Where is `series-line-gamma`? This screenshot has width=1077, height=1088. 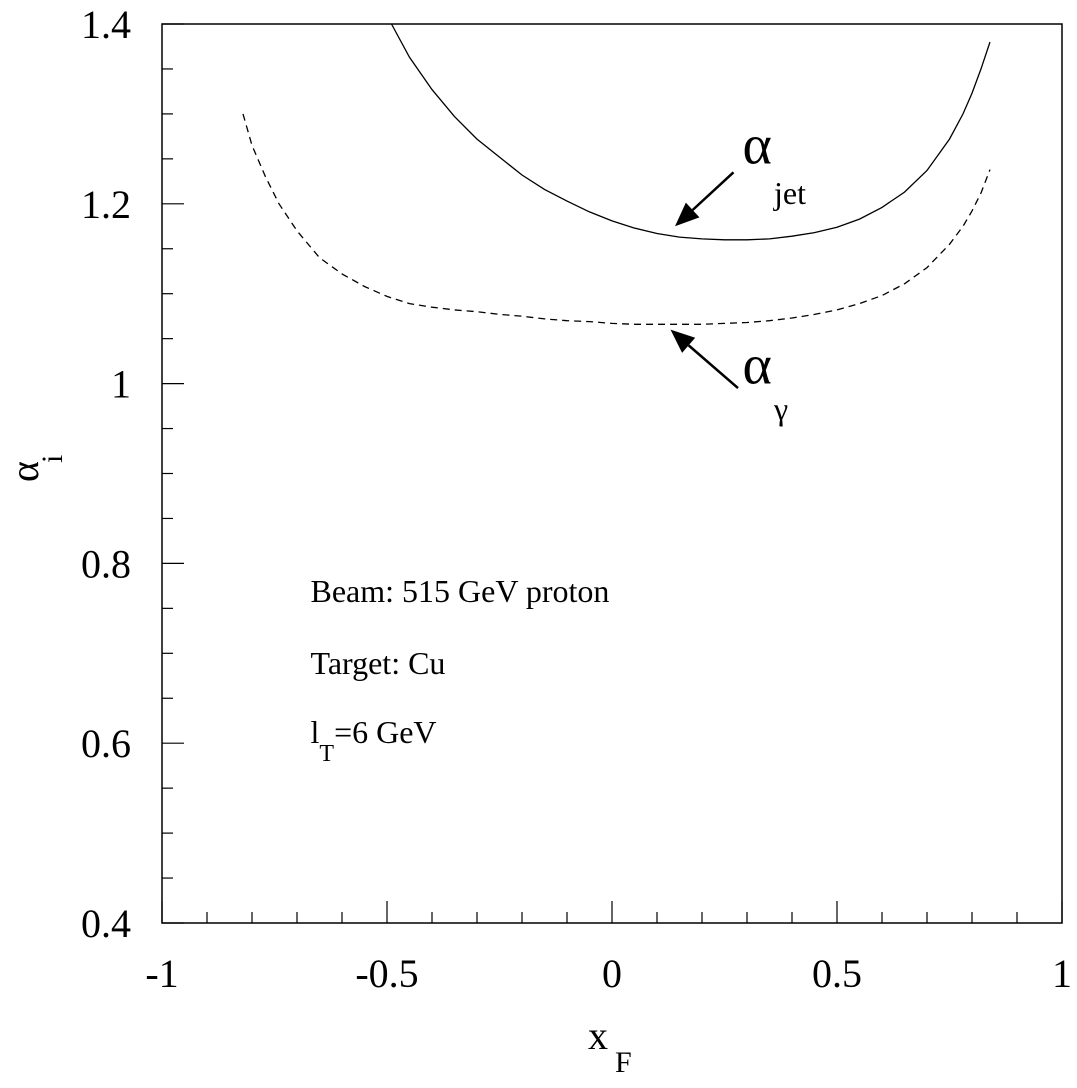 series-line-gamma is located at coordinates (616, 219).